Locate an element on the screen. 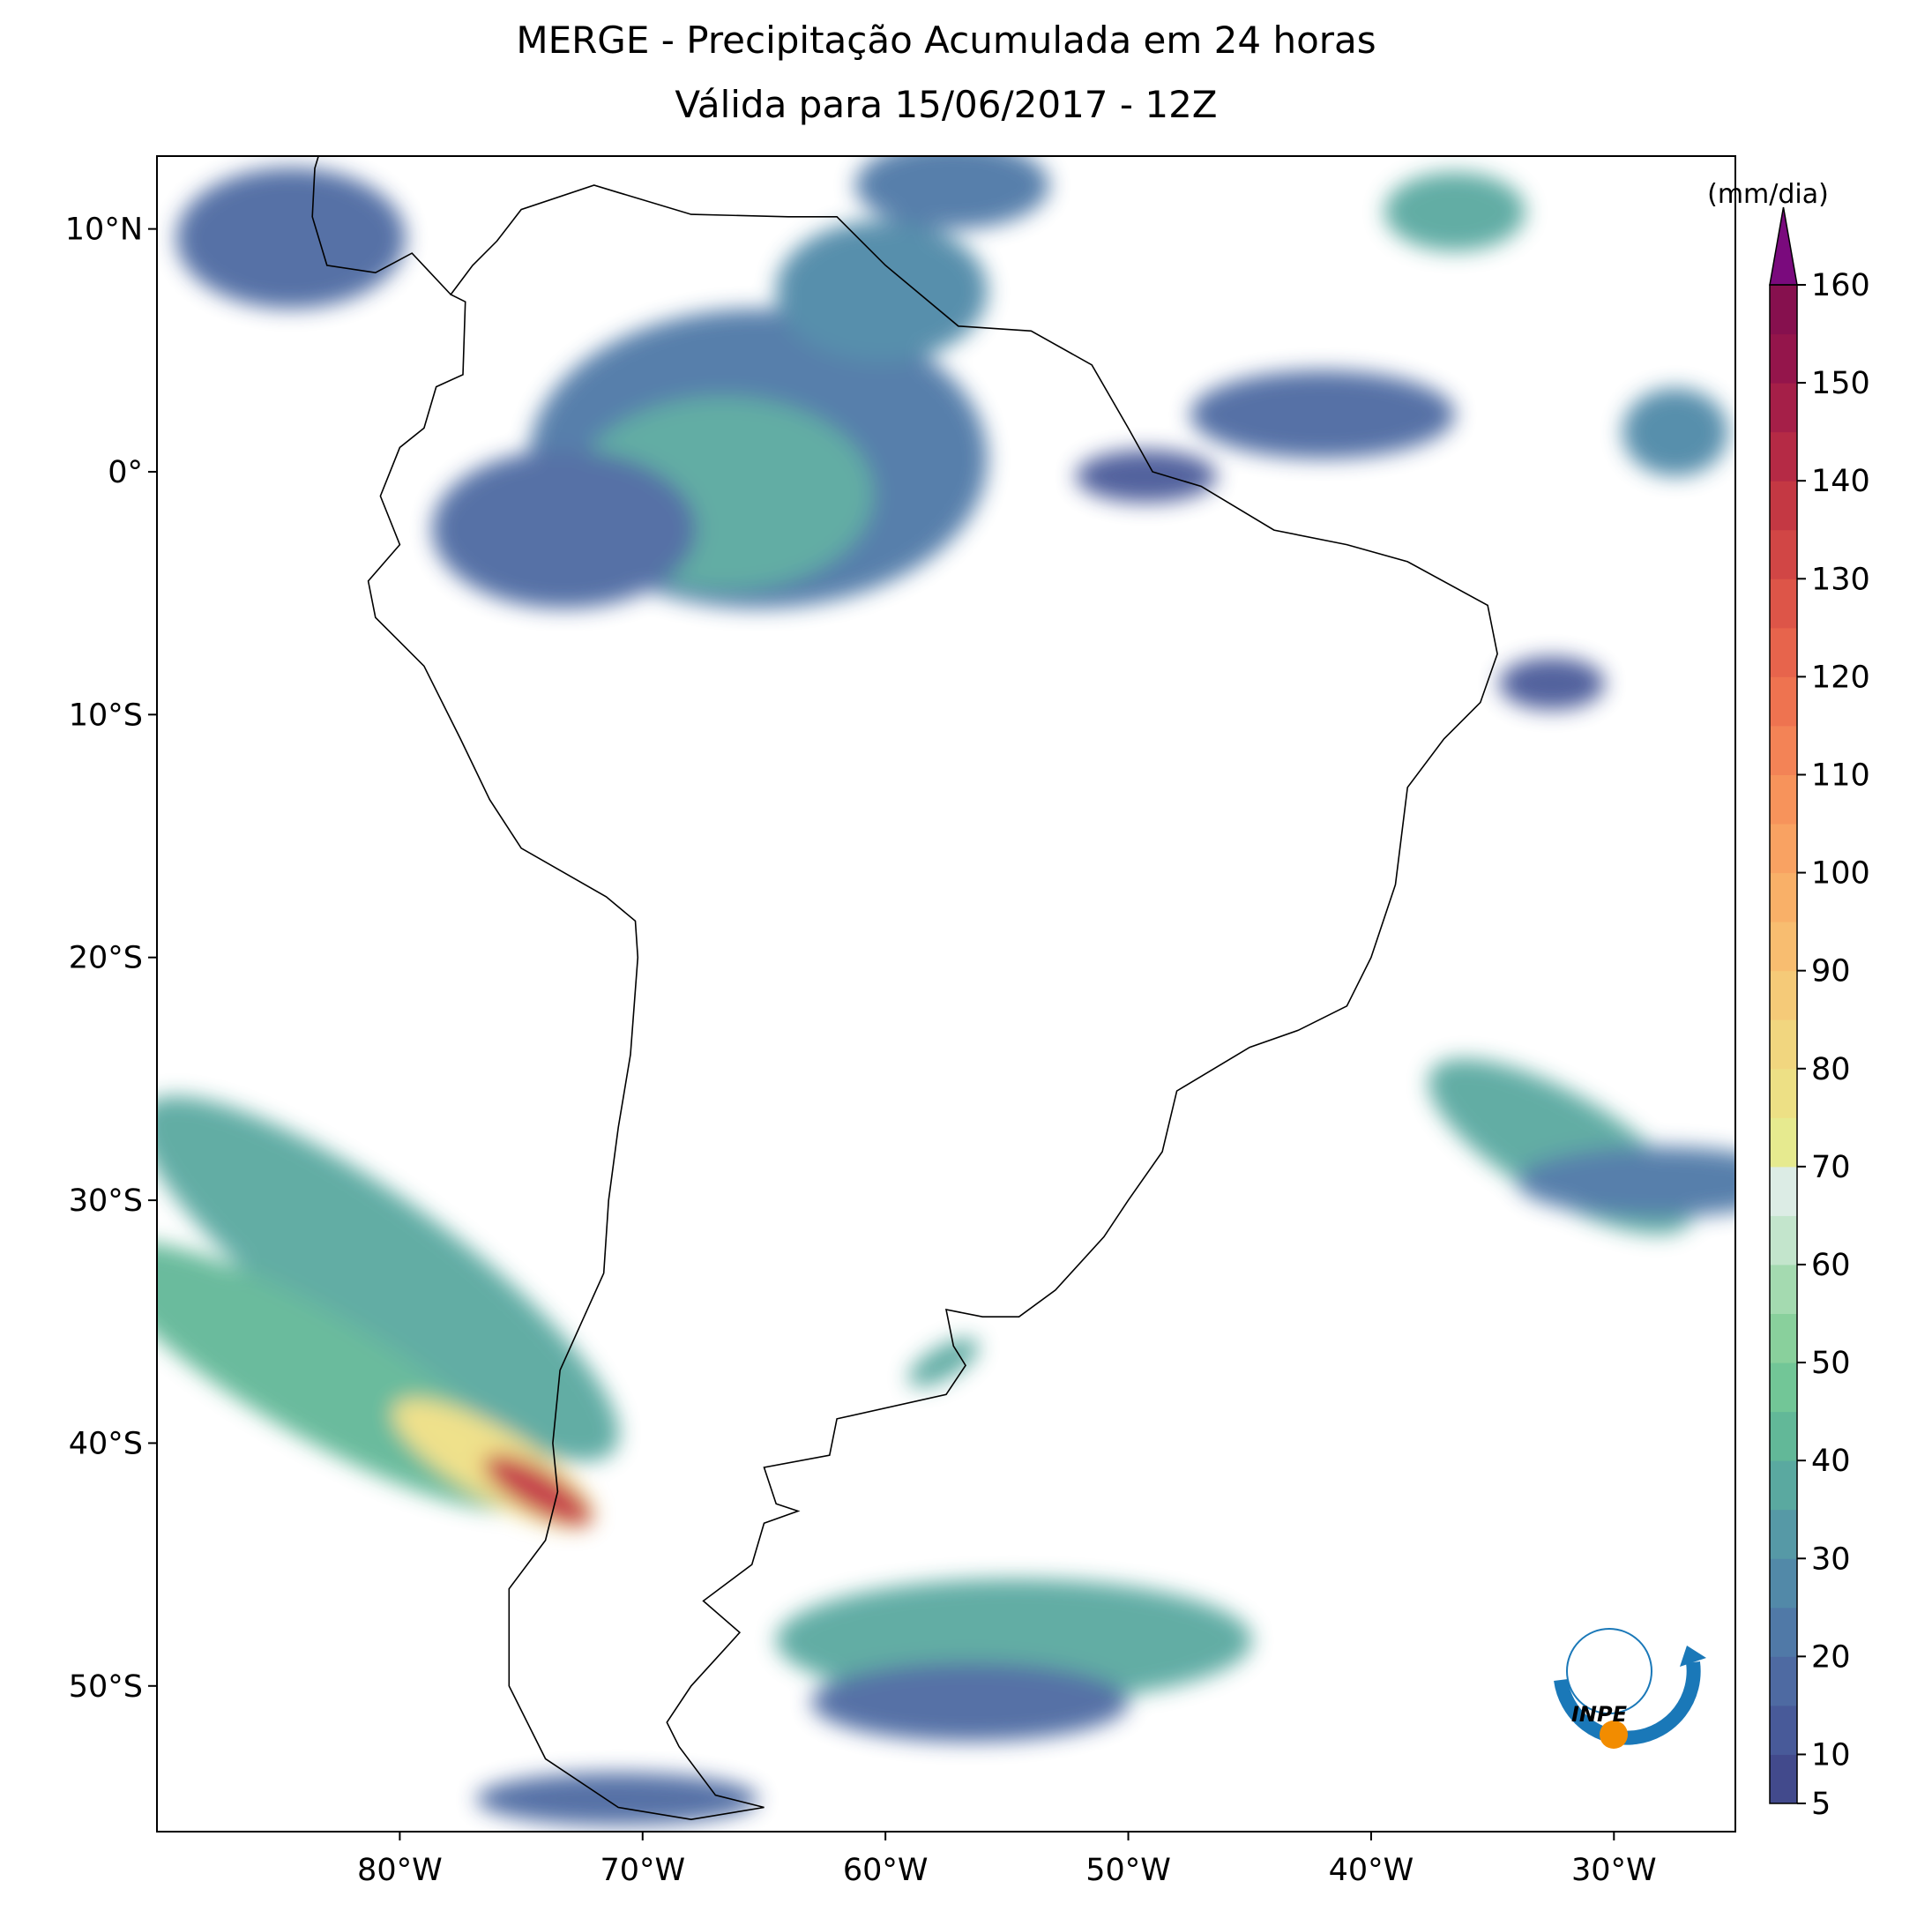  colorbar-tick-label: 120 is located at coordinates (1840, 677).